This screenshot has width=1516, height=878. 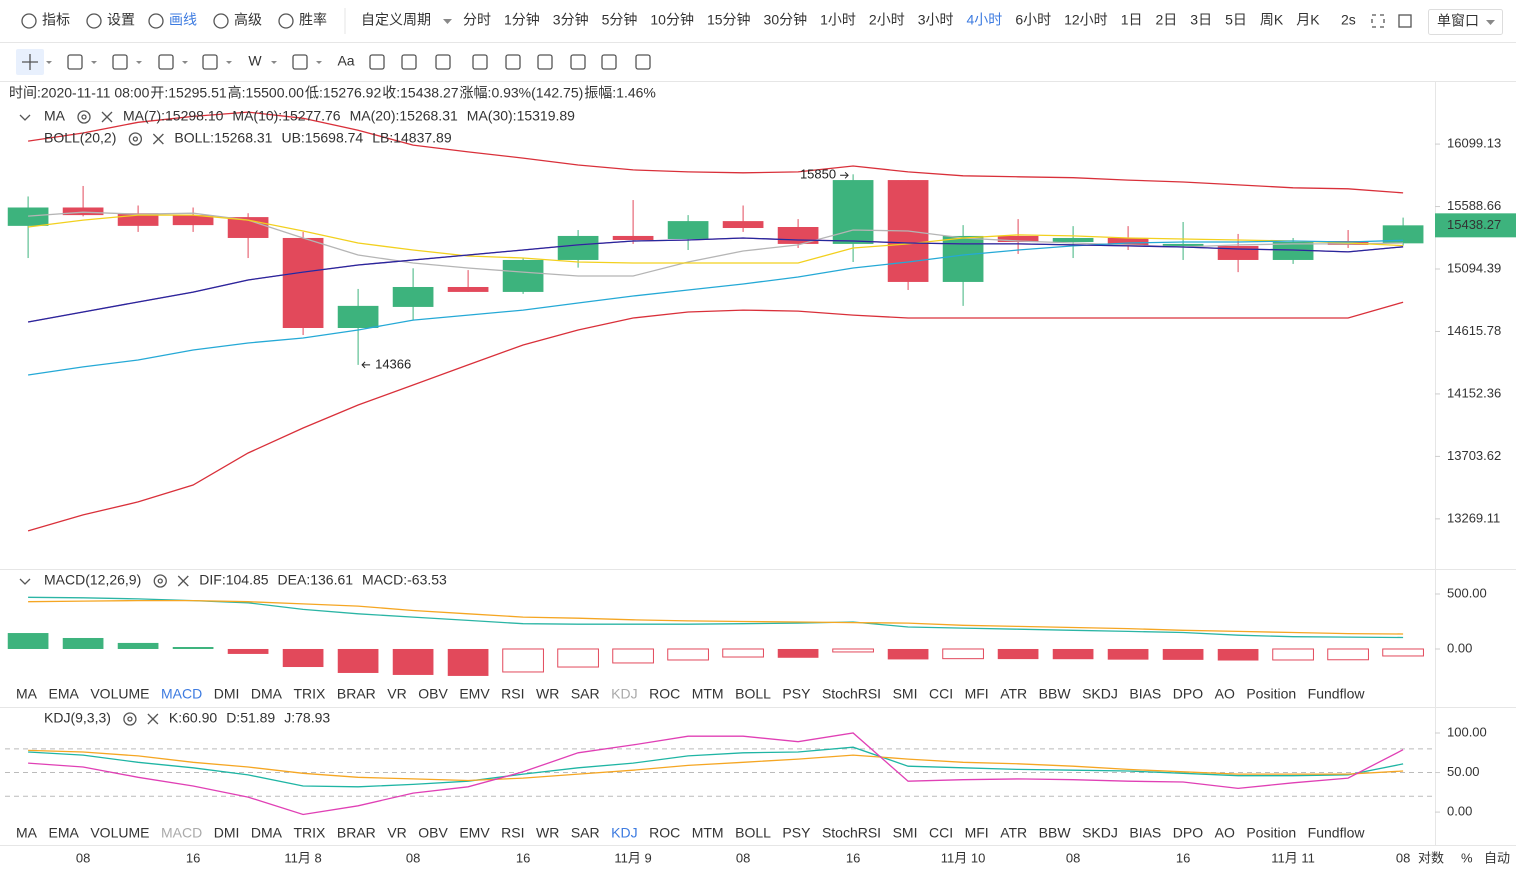 What do you see at coordinates (1405, 21) in the screenshot?
I see `popout-icon` at bounding box center [1405, 21].